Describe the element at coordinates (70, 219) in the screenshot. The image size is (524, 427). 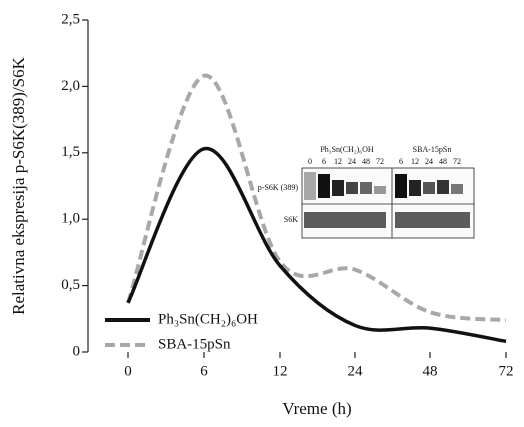
I see `y-tick-label: 1,0` at that location.